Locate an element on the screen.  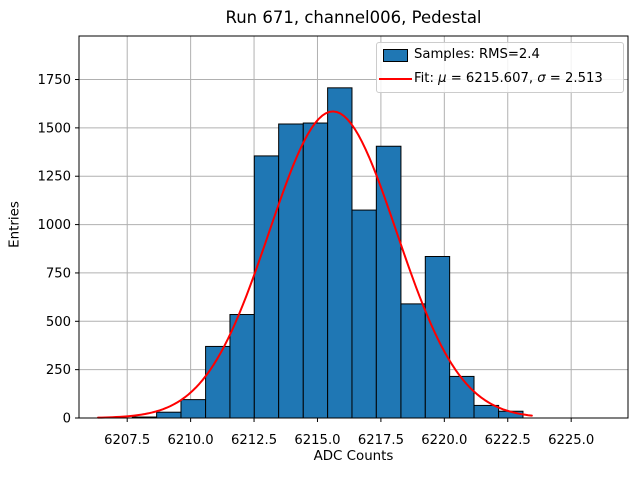
histogram-swatch-icon is located at coordinates (395, 55).